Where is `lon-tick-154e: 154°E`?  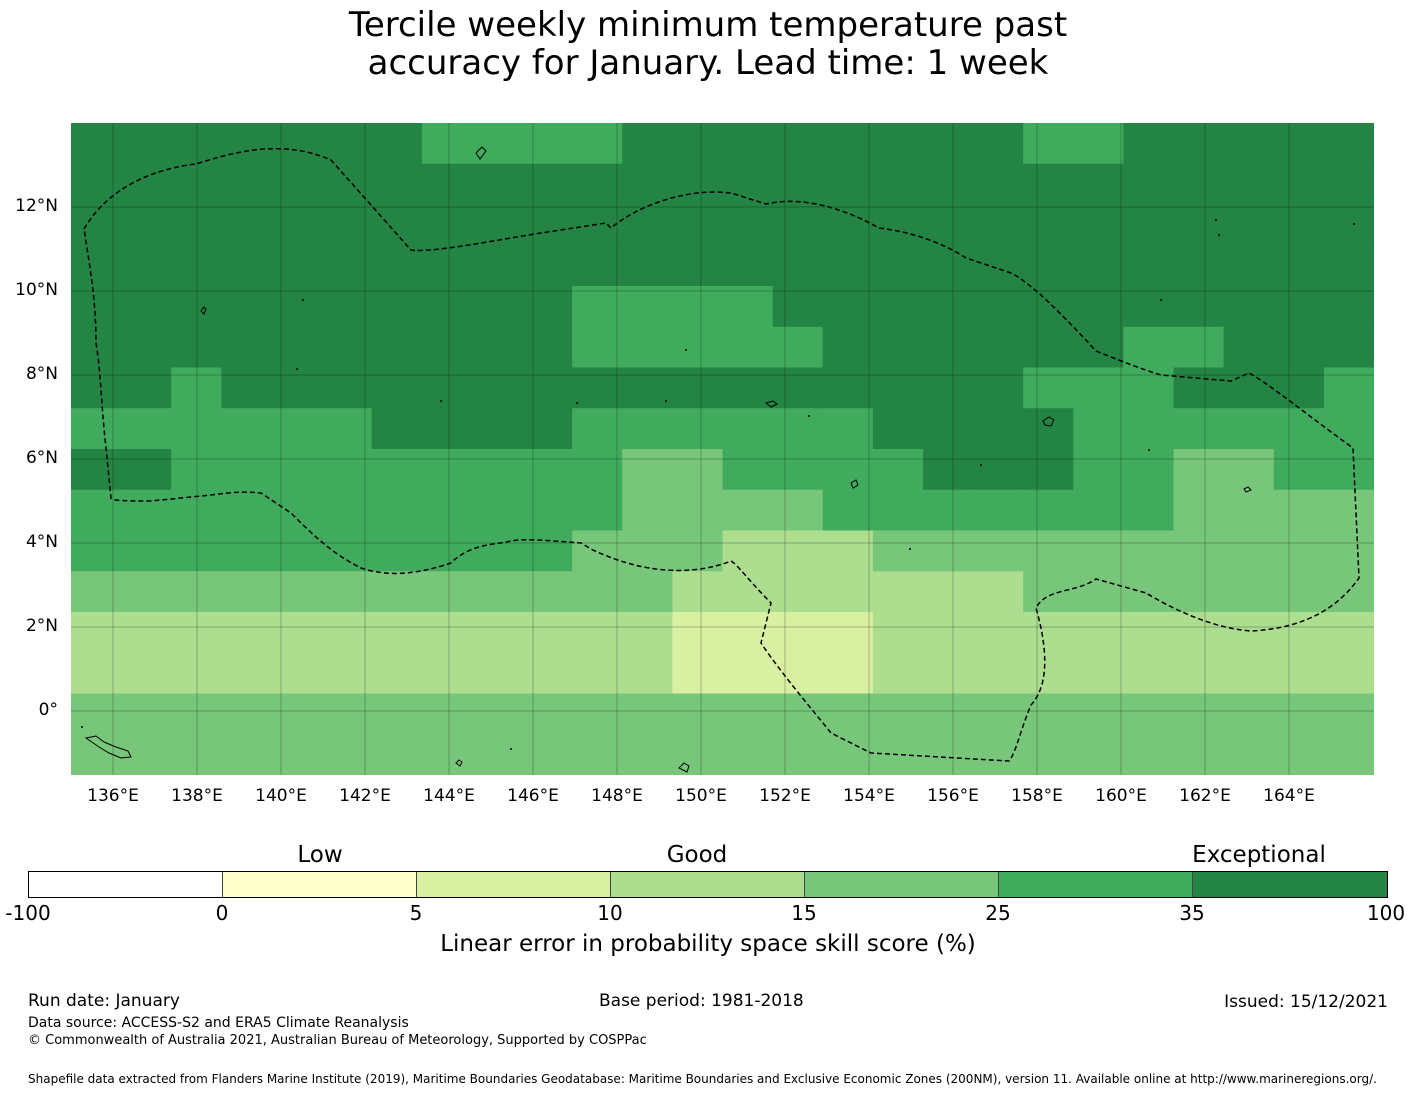
lon-tick-154e: 154°E is located at coordinates (869, 796).